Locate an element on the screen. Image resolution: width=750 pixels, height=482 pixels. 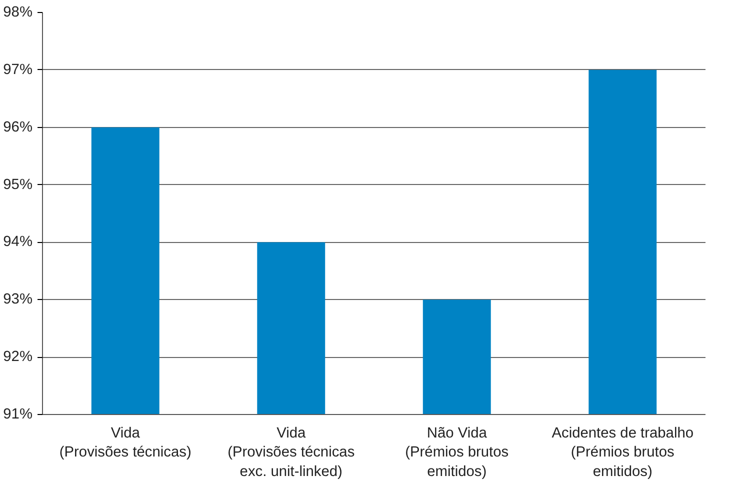
x-tick-label: Não Vida (Prémios brutos emitidos) is located at coordinates (457, 453).